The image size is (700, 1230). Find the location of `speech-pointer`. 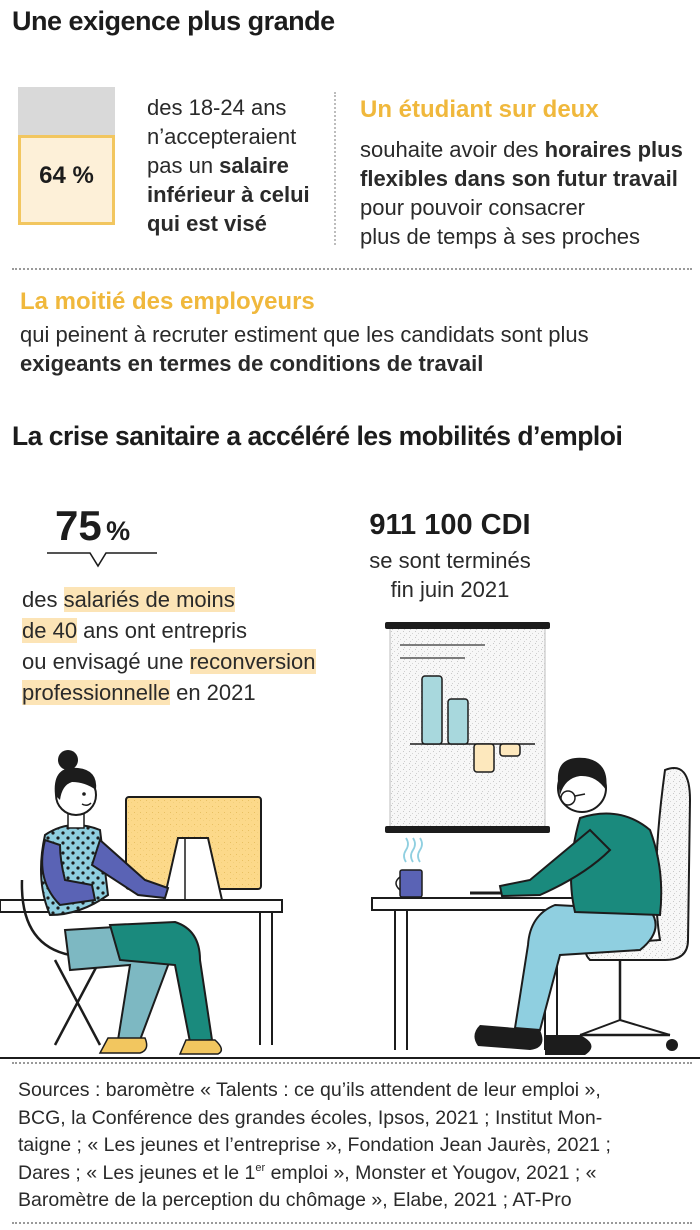

speech-pointer is located at coordinates (102, 560).